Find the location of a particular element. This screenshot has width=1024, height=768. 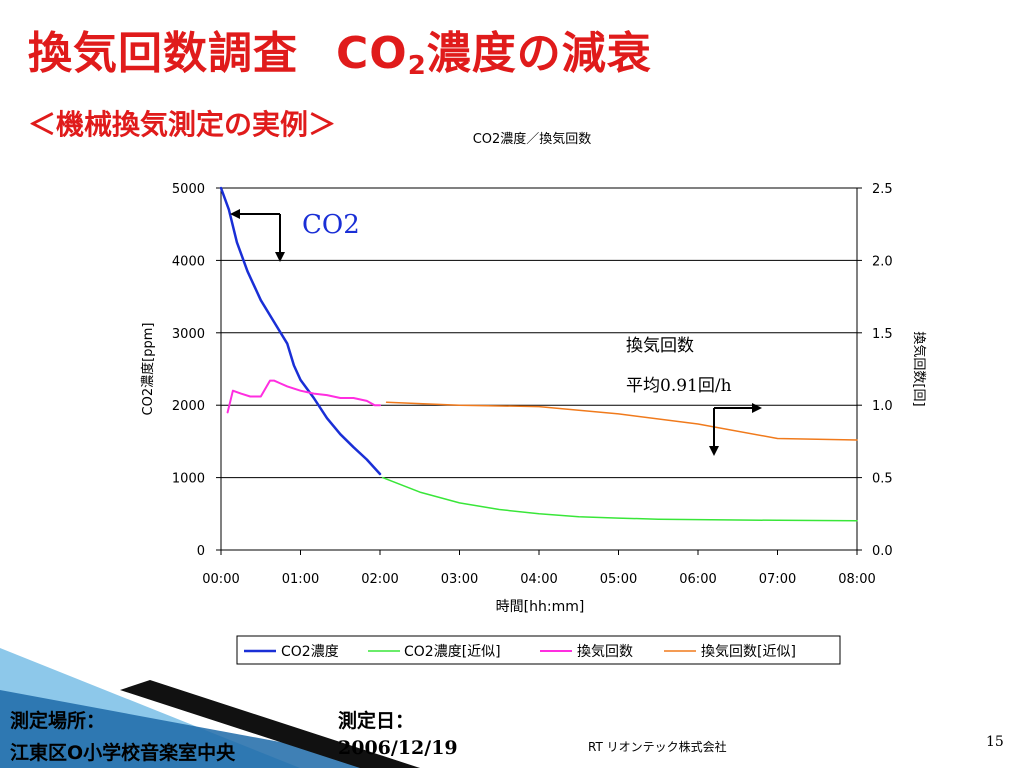

legend-label-co2-approx: CO2濃度[近似] is located at coordinates (452, 652).